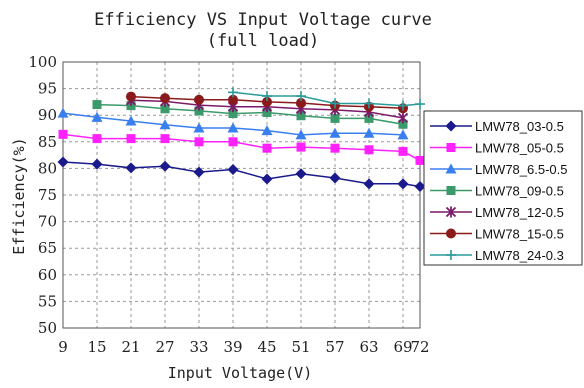  Describe the element at coordinates (47, 301) in the screenshot. I see `y-tick-label: 55` at that location.